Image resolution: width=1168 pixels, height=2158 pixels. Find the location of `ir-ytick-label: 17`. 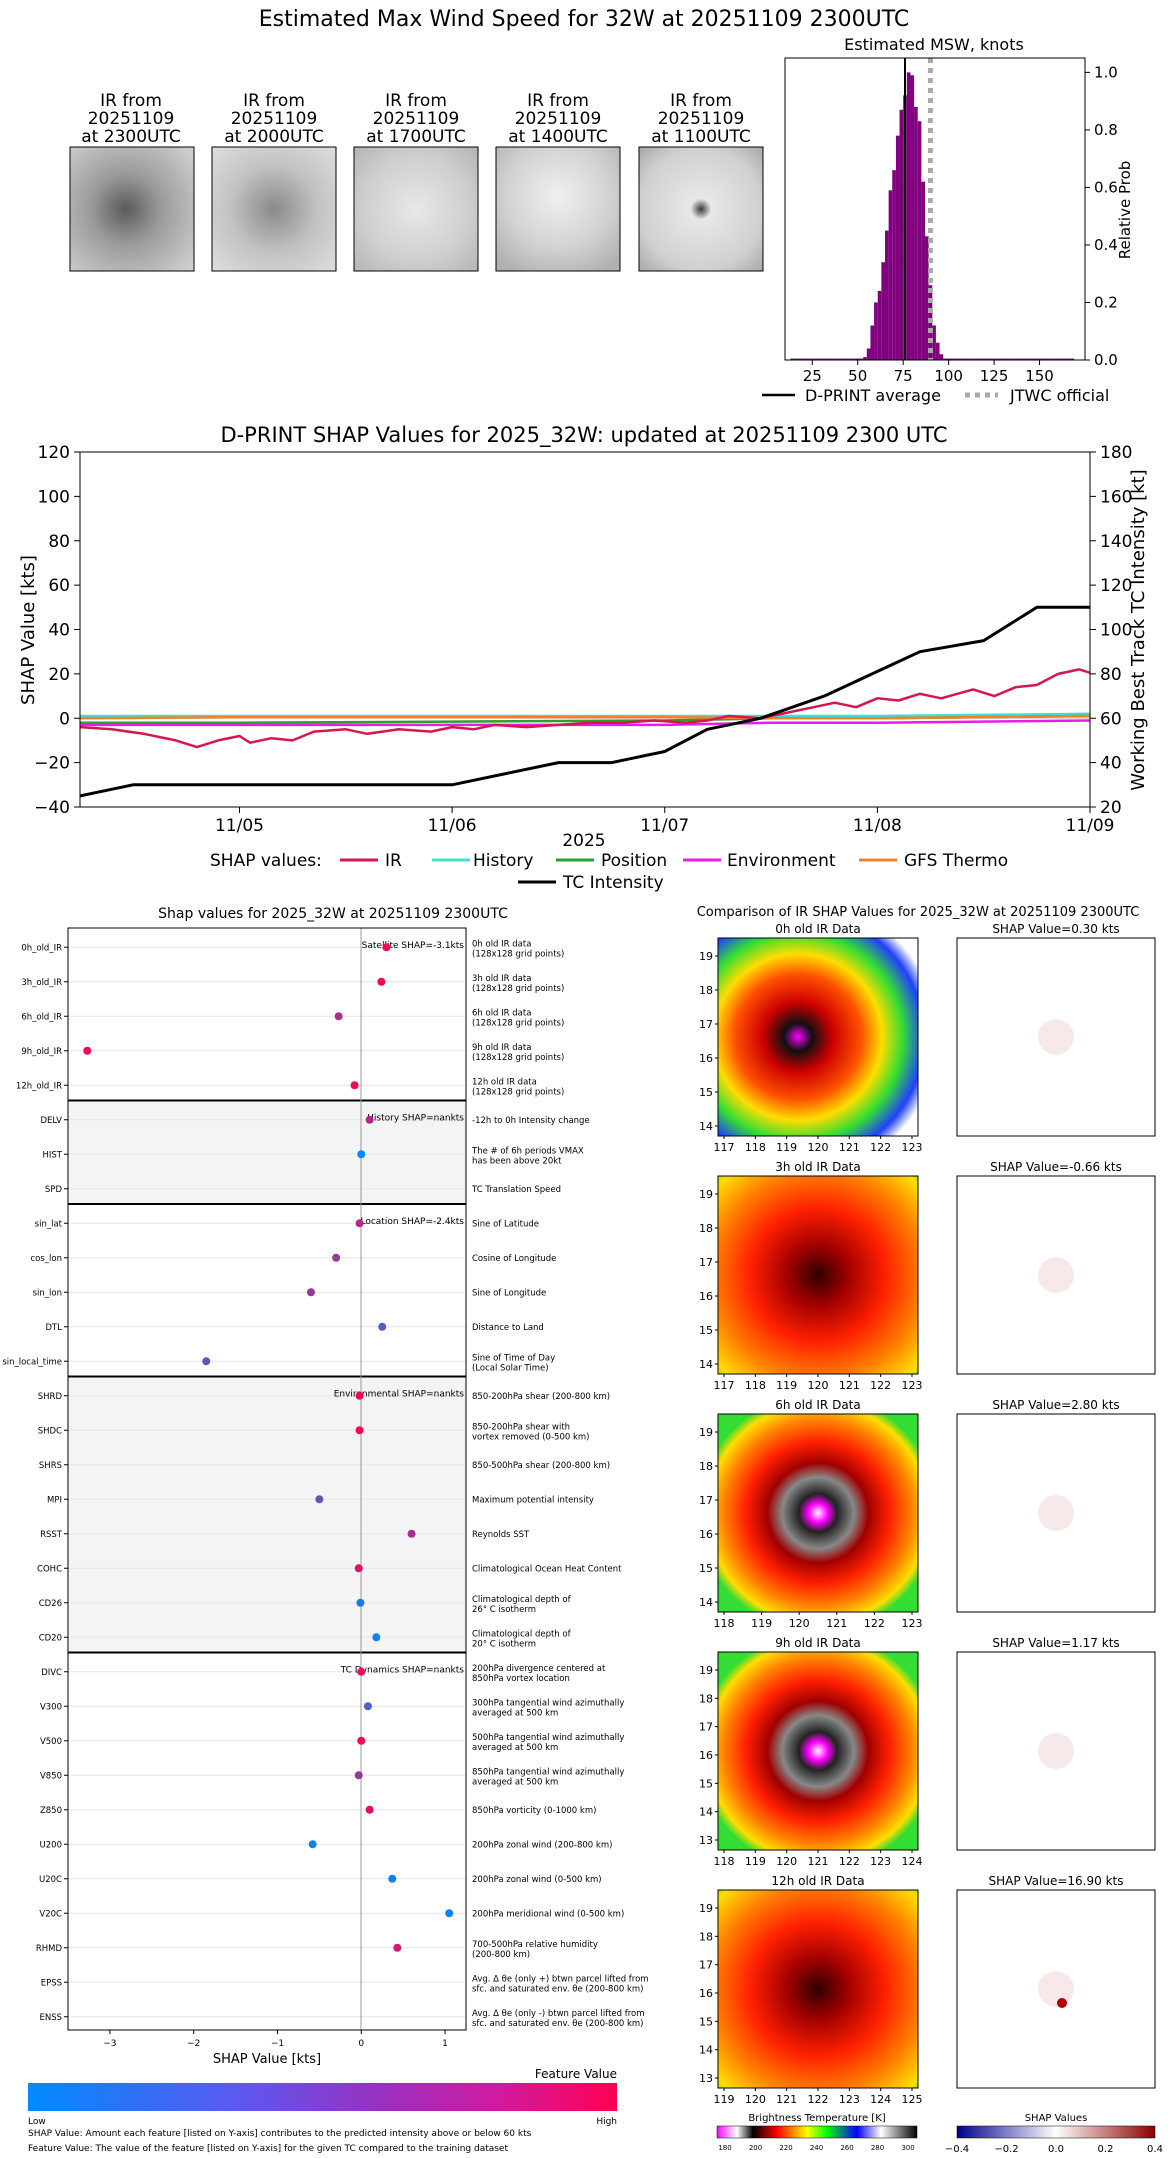

ir-ytick-label: 17 is located at coordinates (706, 1500).